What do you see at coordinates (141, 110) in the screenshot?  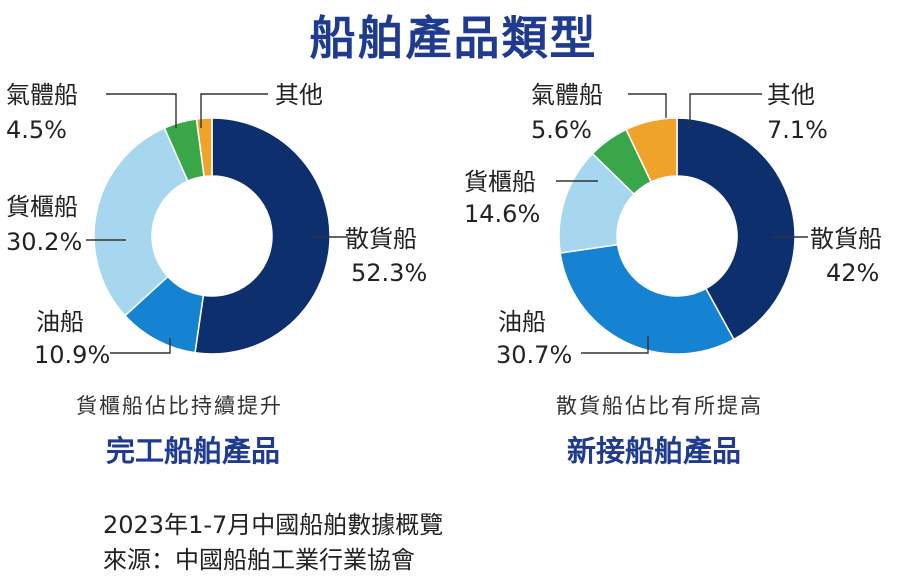 I see `chart-1-leader-gas` at bounding box center [141, 110].